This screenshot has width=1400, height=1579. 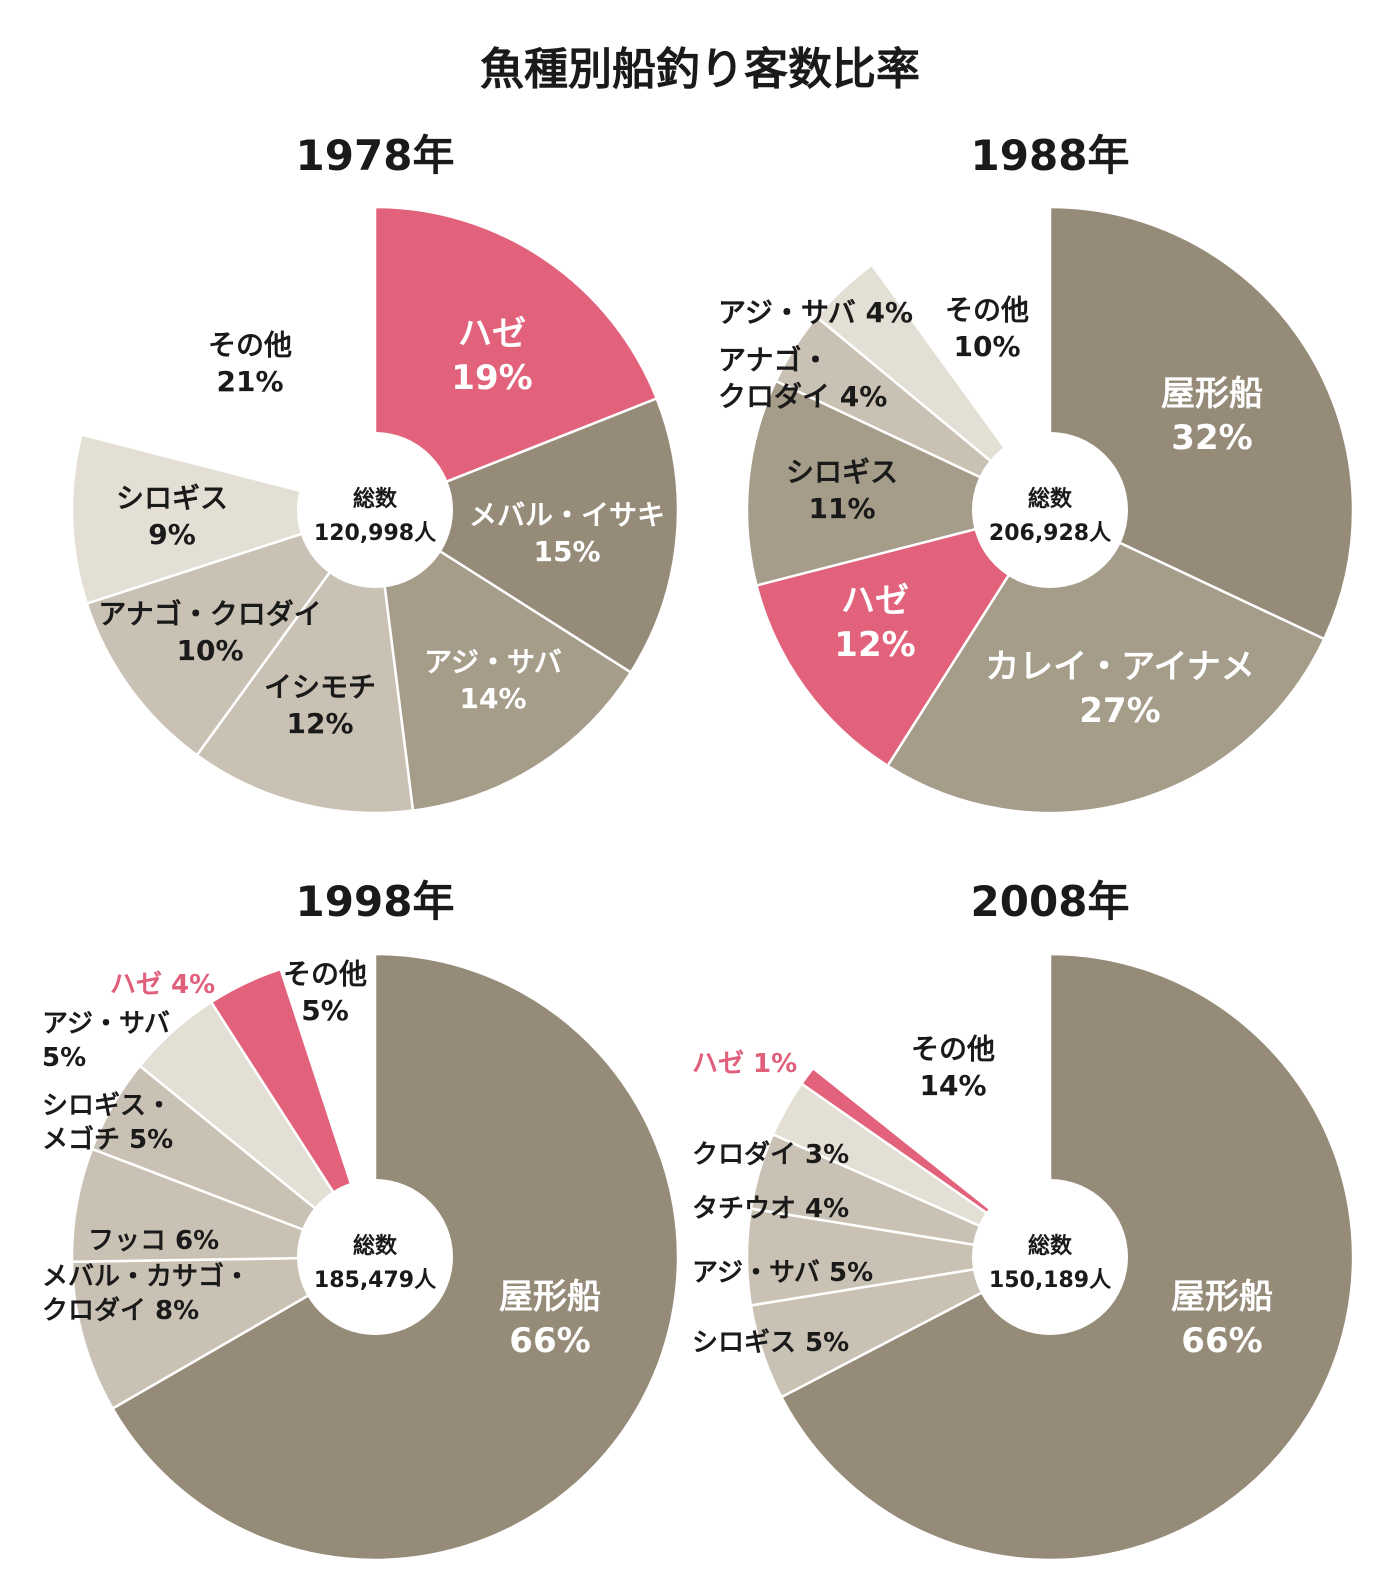 What do you see at coordinates (874, 623) in the screenshot?
I see `data-label-ハゼ: ハゼ 12%` at bounding box center [874, 623].